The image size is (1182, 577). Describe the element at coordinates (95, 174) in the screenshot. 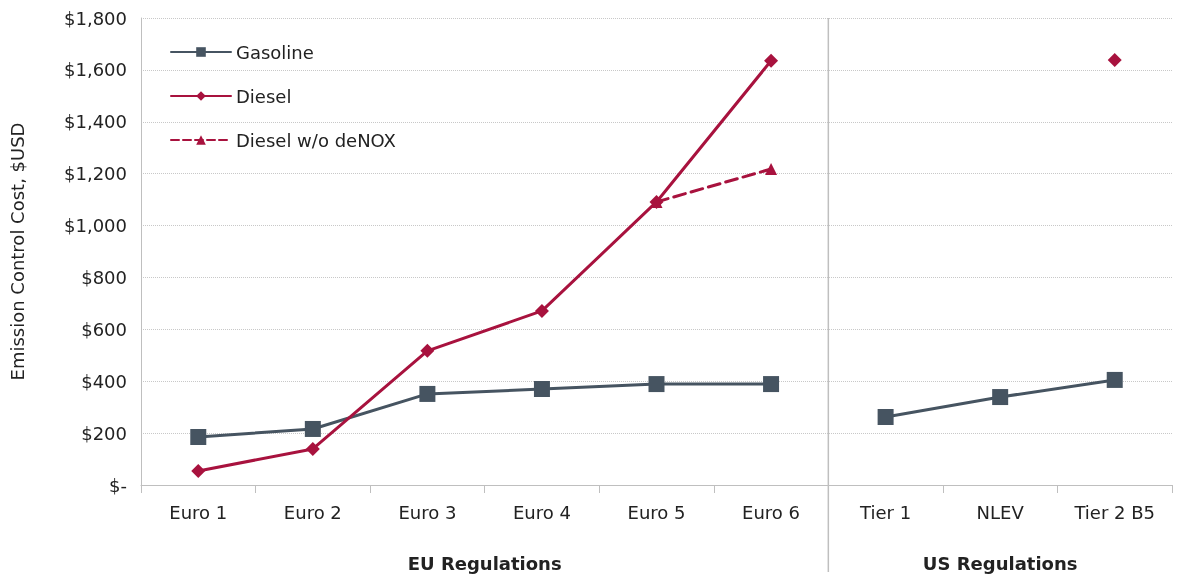

I see `y-tick-label: $1,200` at that location.